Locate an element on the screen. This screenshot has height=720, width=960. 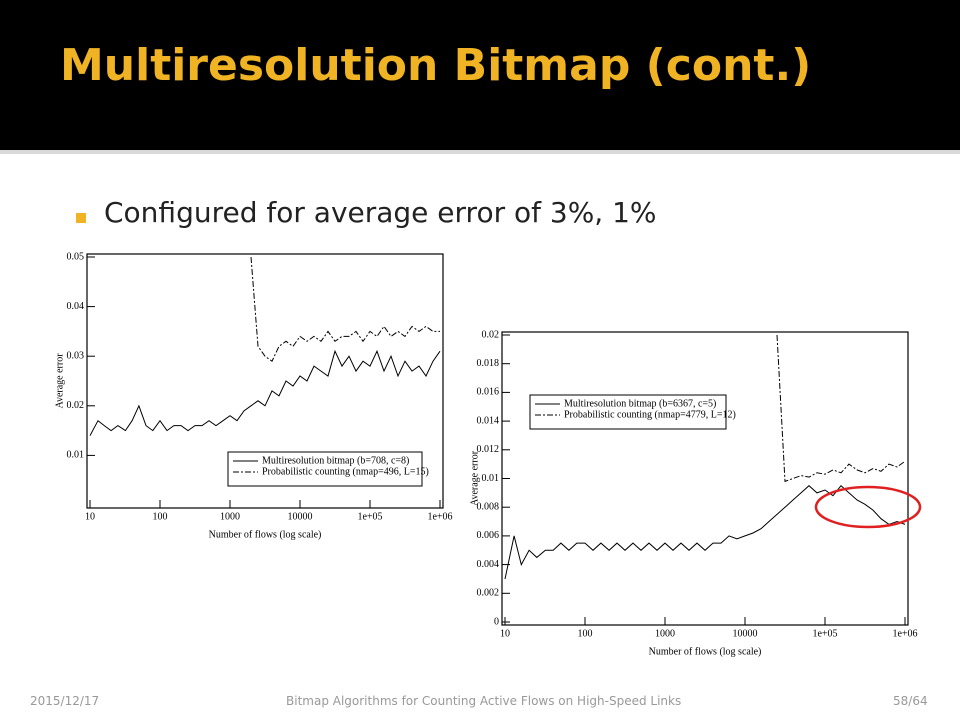
footer-page: 58/64 is located at coordinates (910, 701).